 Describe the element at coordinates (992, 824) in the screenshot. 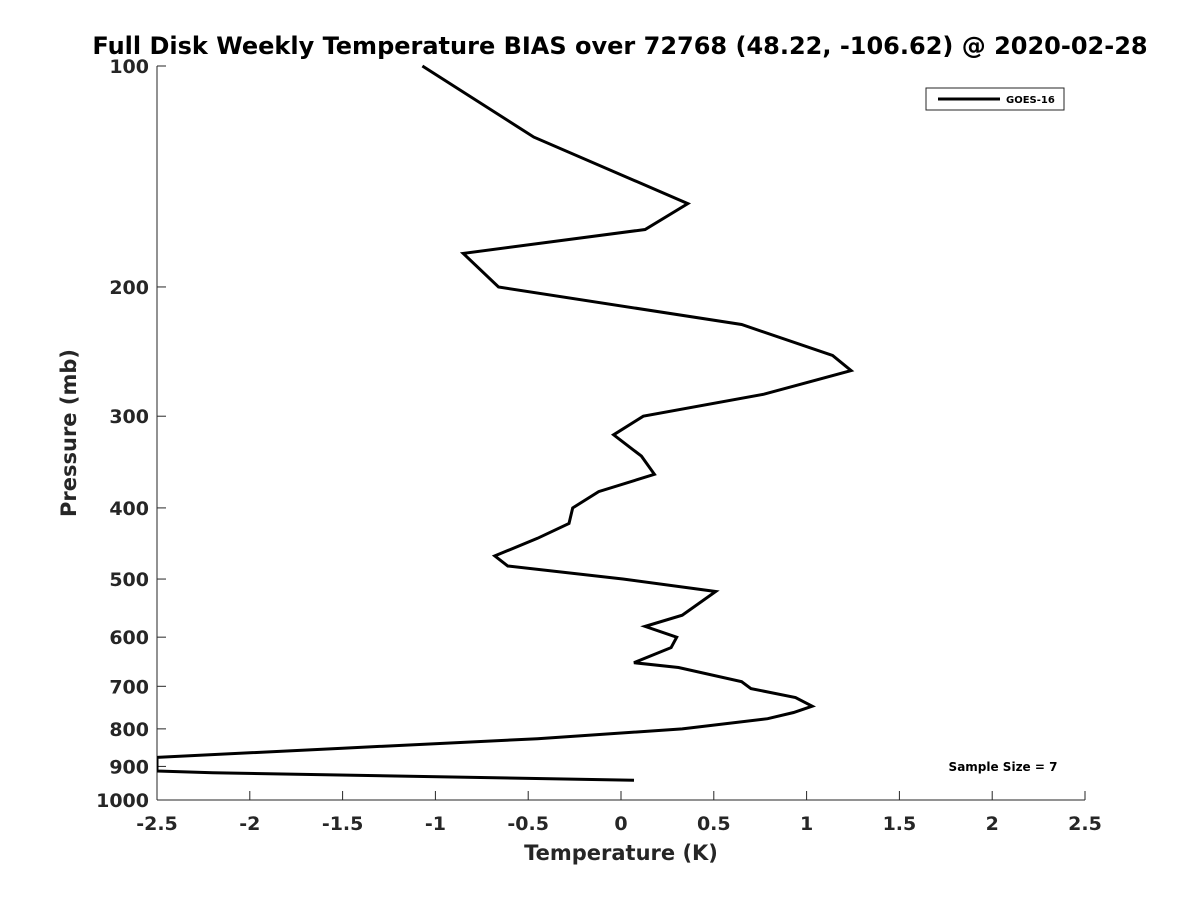

I see `x-tick-label: 2` at that location.